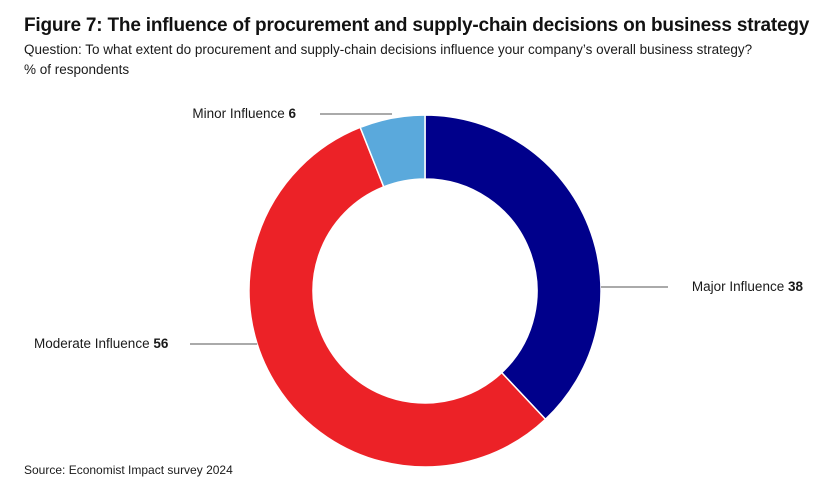 The width and height of the screenshot is (830, 490). Describe the element at coordinates (93, 343) in the screenshot. I see `slice-label-name: Moderate Influence` at that location.